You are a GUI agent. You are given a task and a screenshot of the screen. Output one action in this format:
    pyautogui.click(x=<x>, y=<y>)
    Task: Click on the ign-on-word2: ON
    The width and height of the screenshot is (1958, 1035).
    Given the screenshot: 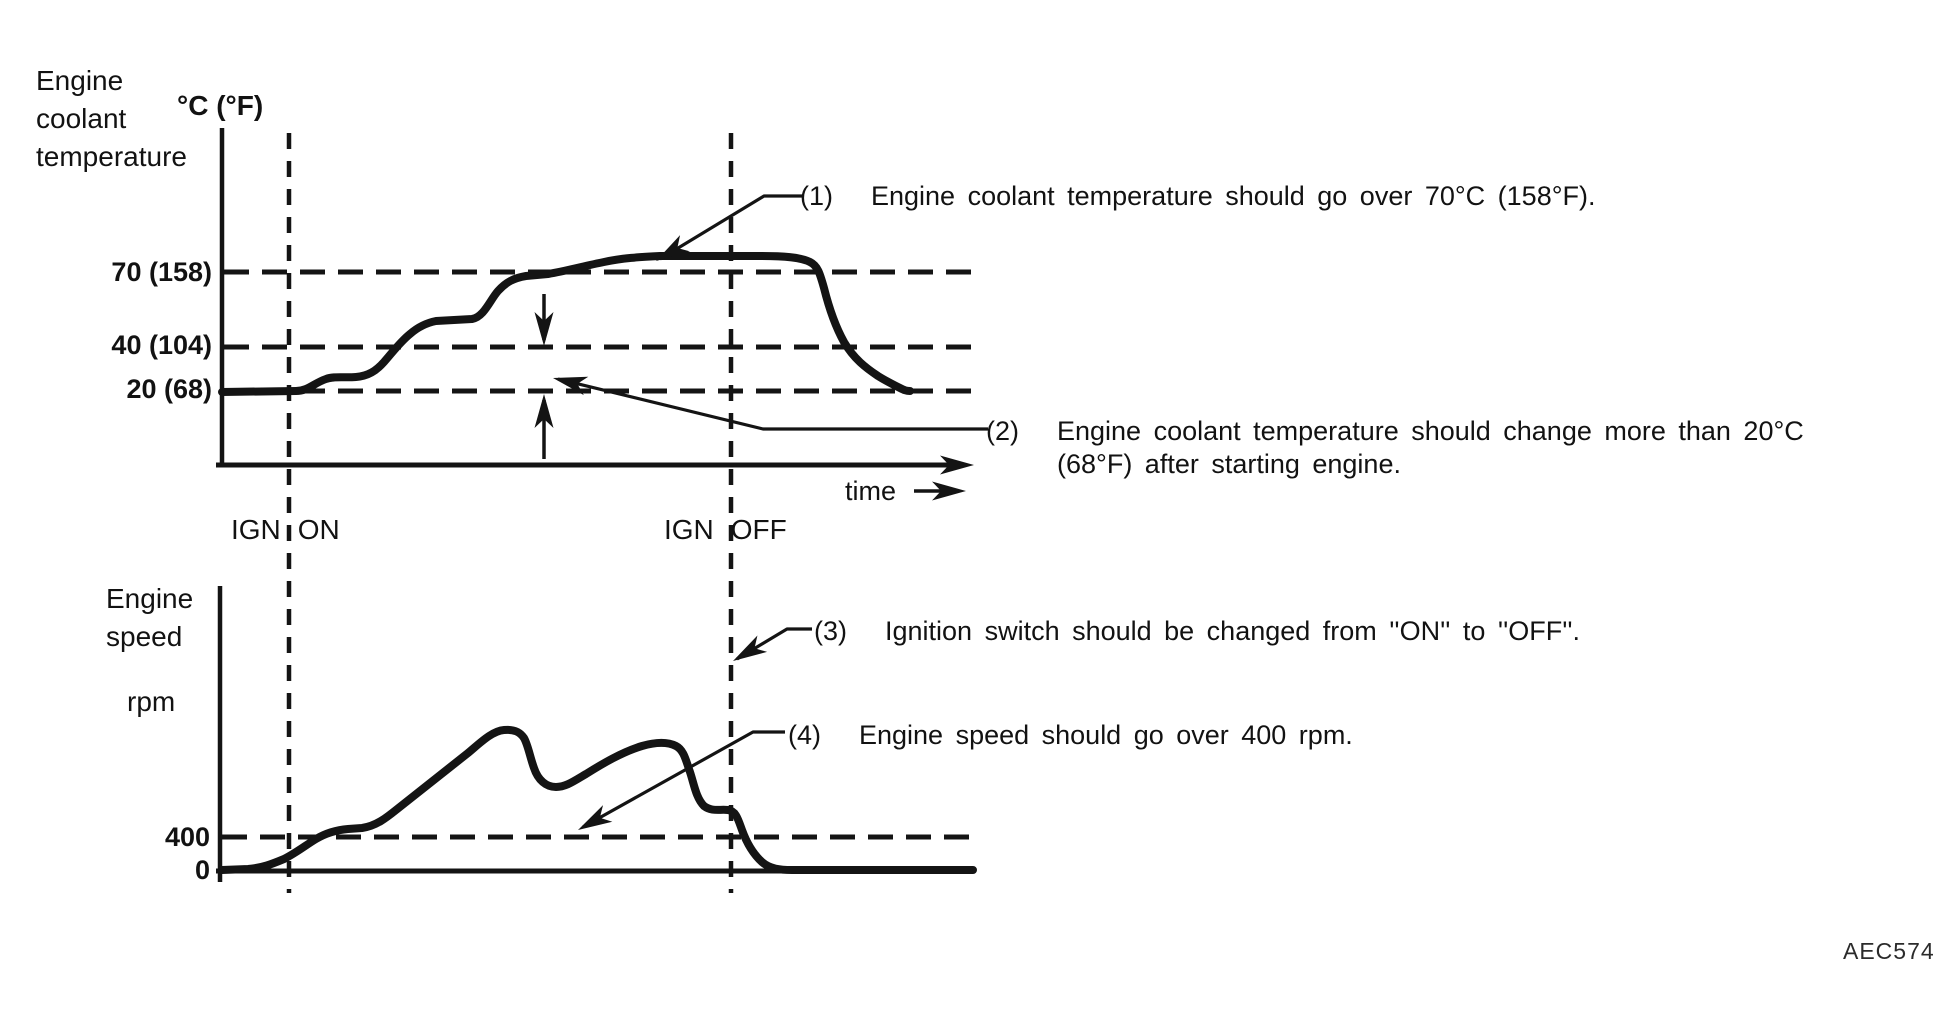 What is the action you would take?
    pyautogui.click(x=318, y=529)
    